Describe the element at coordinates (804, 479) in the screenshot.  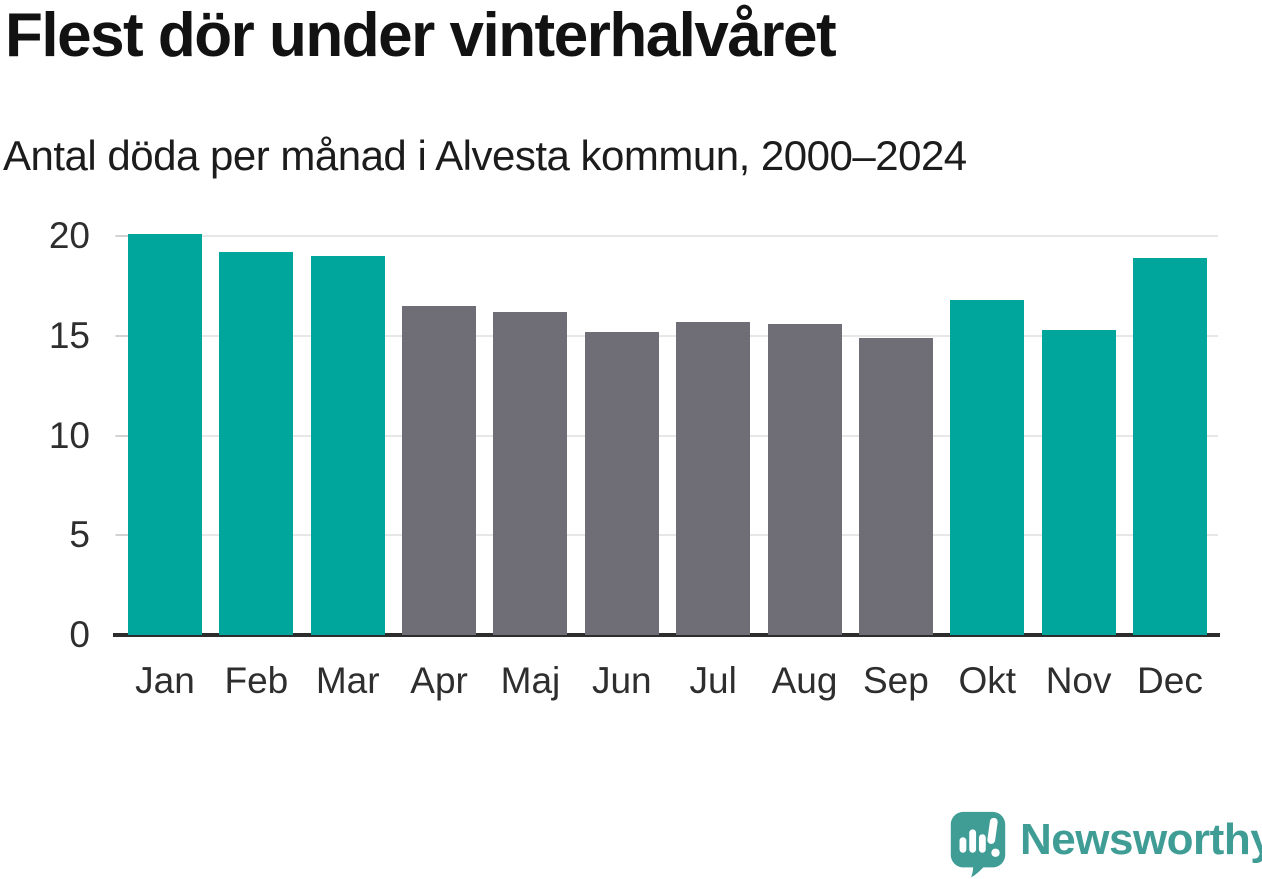
I see `bar-aug` at that location.